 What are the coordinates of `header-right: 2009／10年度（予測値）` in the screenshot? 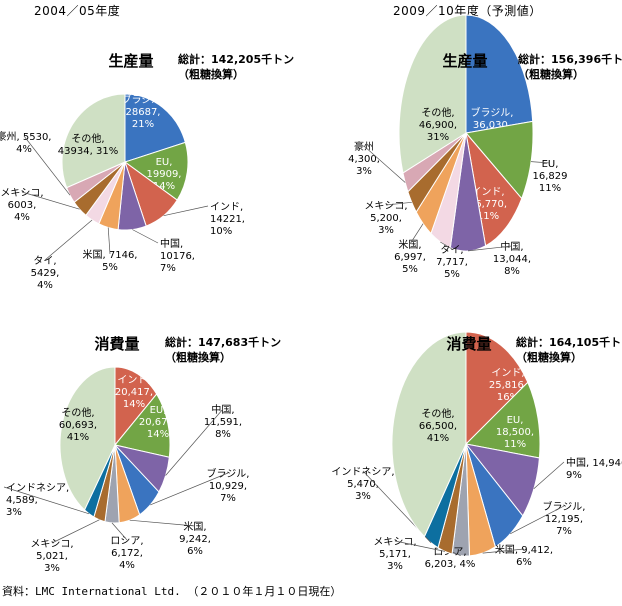 It's located at (467, 11).